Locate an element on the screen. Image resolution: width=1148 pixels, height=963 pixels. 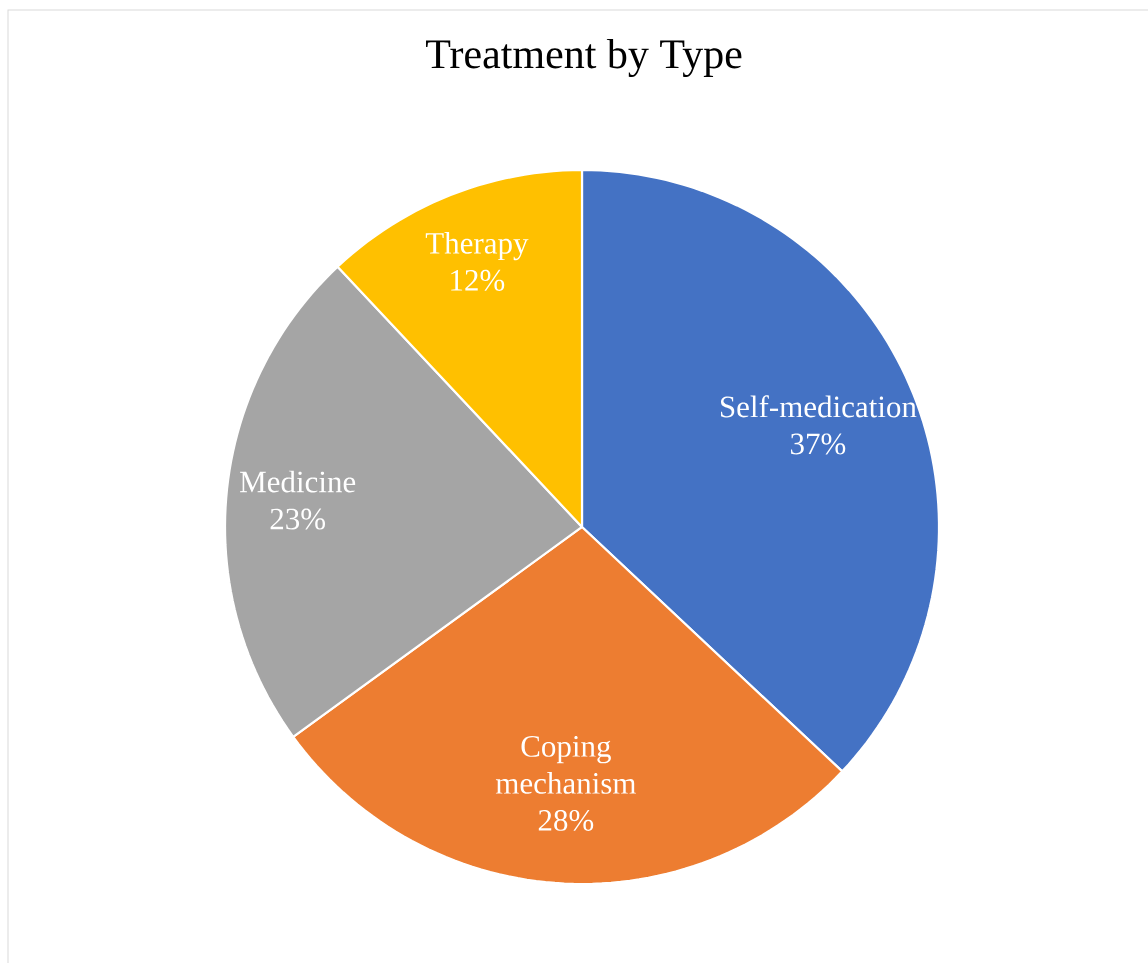
slice-label: Medicine is located at coordinates (298, 481).